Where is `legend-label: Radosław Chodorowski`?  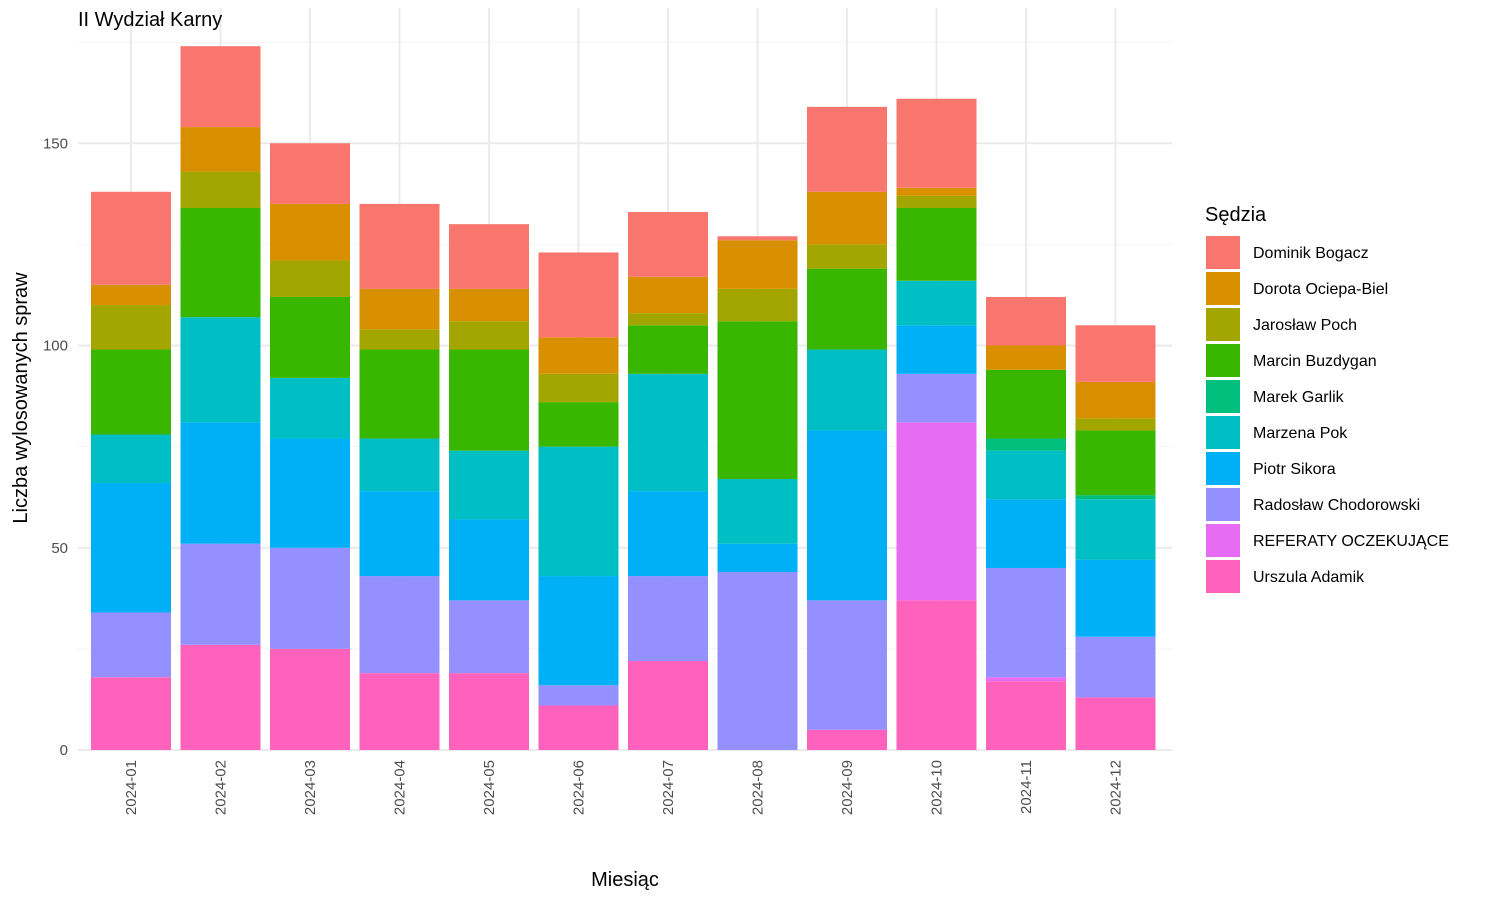
legend-label: Radosław Chodorowski is located at coordinates (1336, 505).